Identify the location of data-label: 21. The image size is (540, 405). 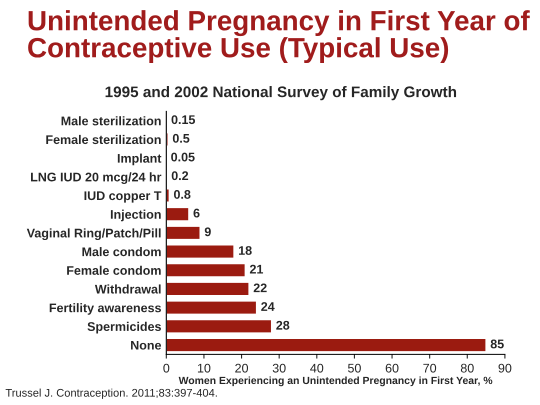
(257, 269).